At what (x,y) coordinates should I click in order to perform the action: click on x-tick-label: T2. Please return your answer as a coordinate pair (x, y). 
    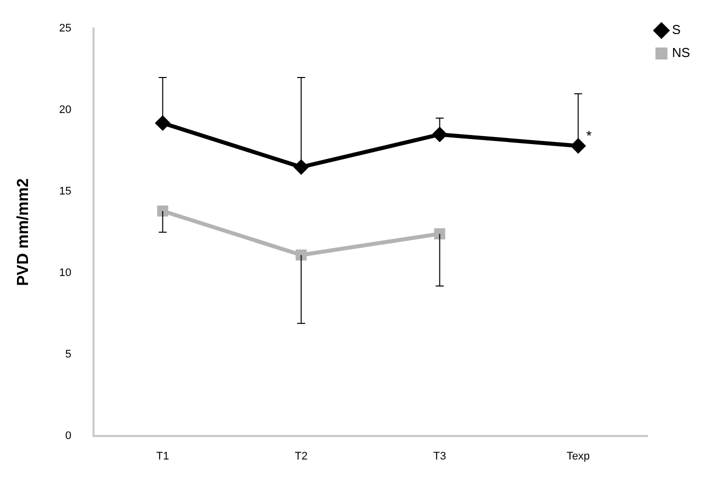
    Looking at the image, I should click on (301, 456).